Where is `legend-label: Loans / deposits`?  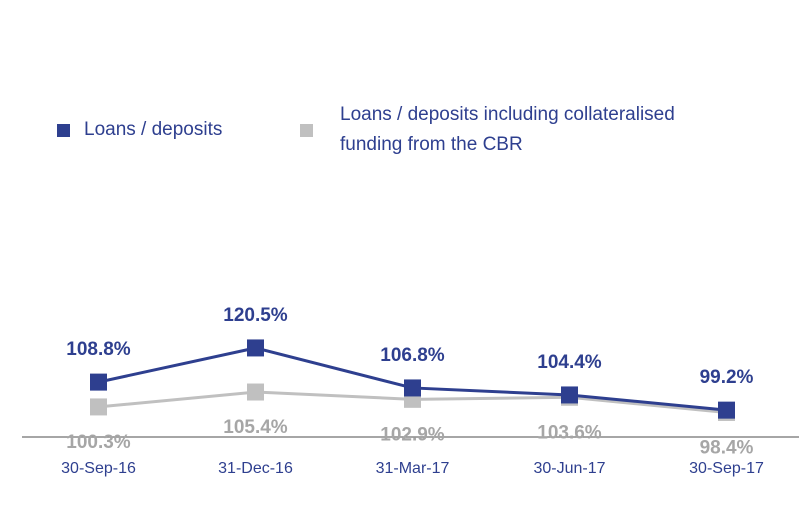 legend-label: Loans / deposits is located at coordinates (153, 129).